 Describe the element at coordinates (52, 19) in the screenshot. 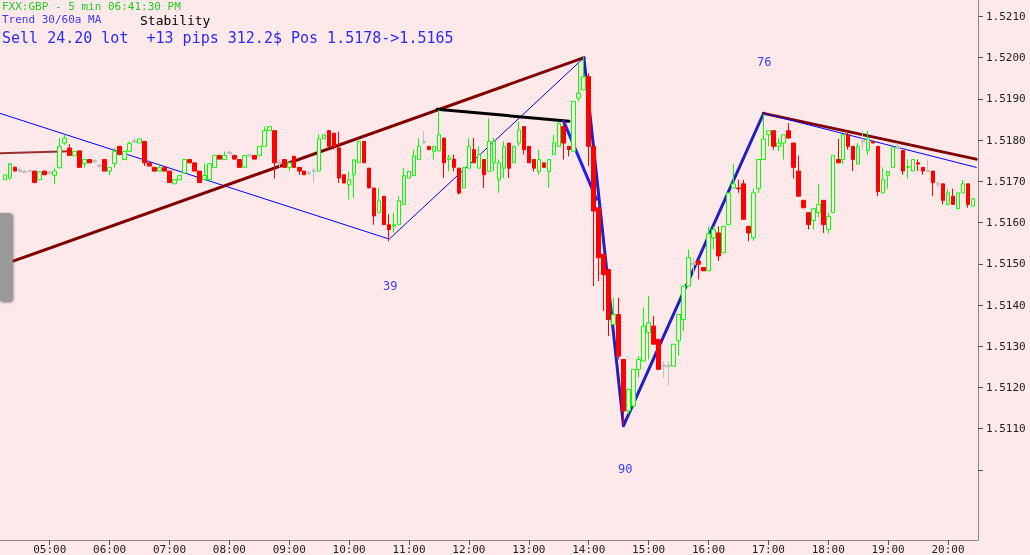

I see `annotation: Trend 30/60a MA` at that location.